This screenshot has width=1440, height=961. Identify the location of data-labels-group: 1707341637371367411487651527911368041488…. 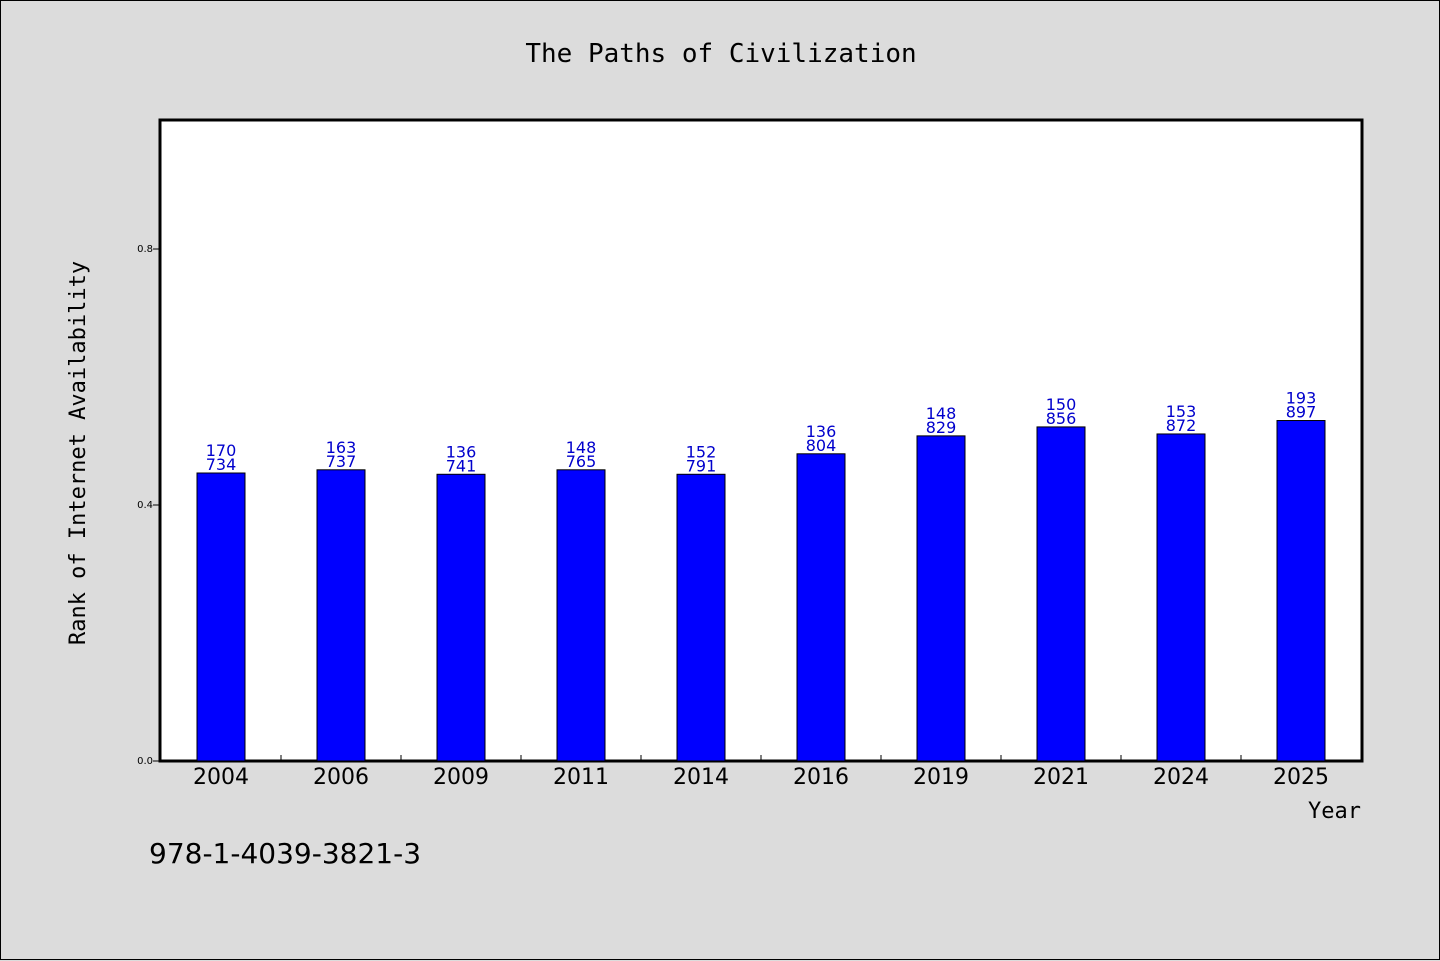
(761, 432).